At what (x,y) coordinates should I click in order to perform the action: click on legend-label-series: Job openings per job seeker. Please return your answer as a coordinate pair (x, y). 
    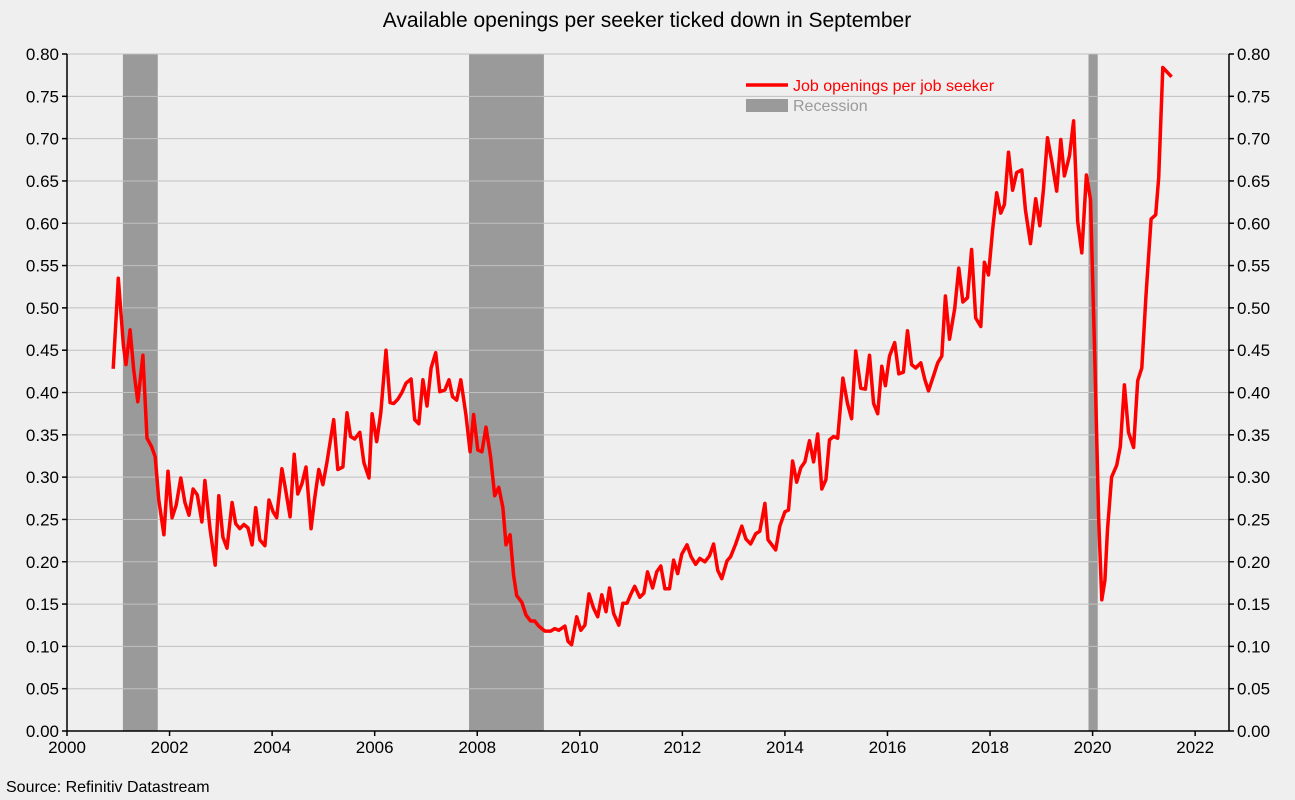
    Looking at the image, I should click on (894, 86).